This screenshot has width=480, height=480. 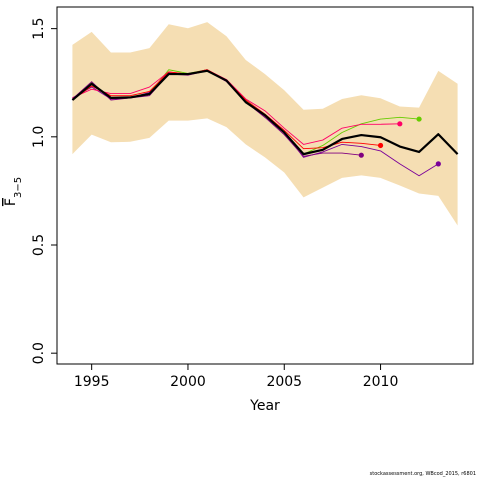 What do you see at coordinates (39, 29) in the screenshot?
I see `y-tick-label: 1.5` at bounding box center [39, 29].